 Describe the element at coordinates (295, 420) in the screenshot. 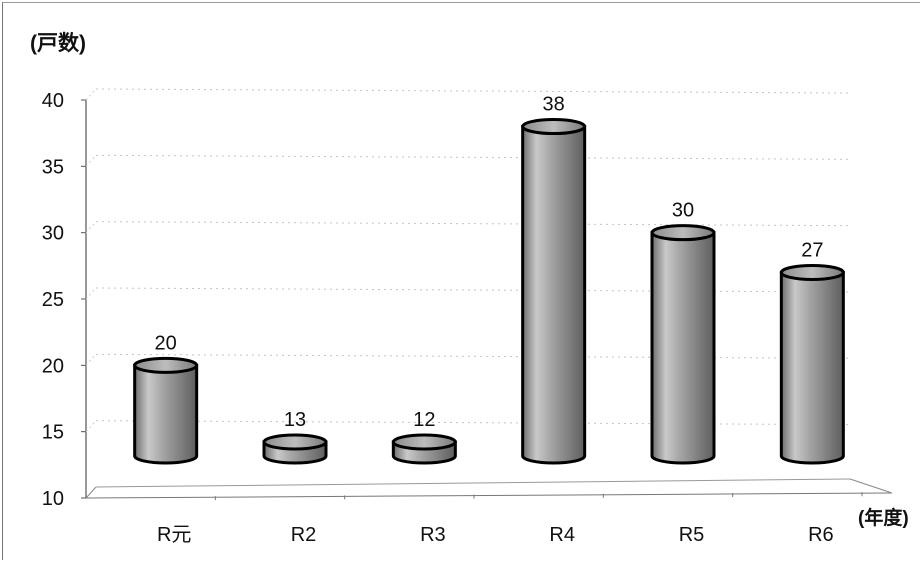

I see `value-label: 13` at that location.